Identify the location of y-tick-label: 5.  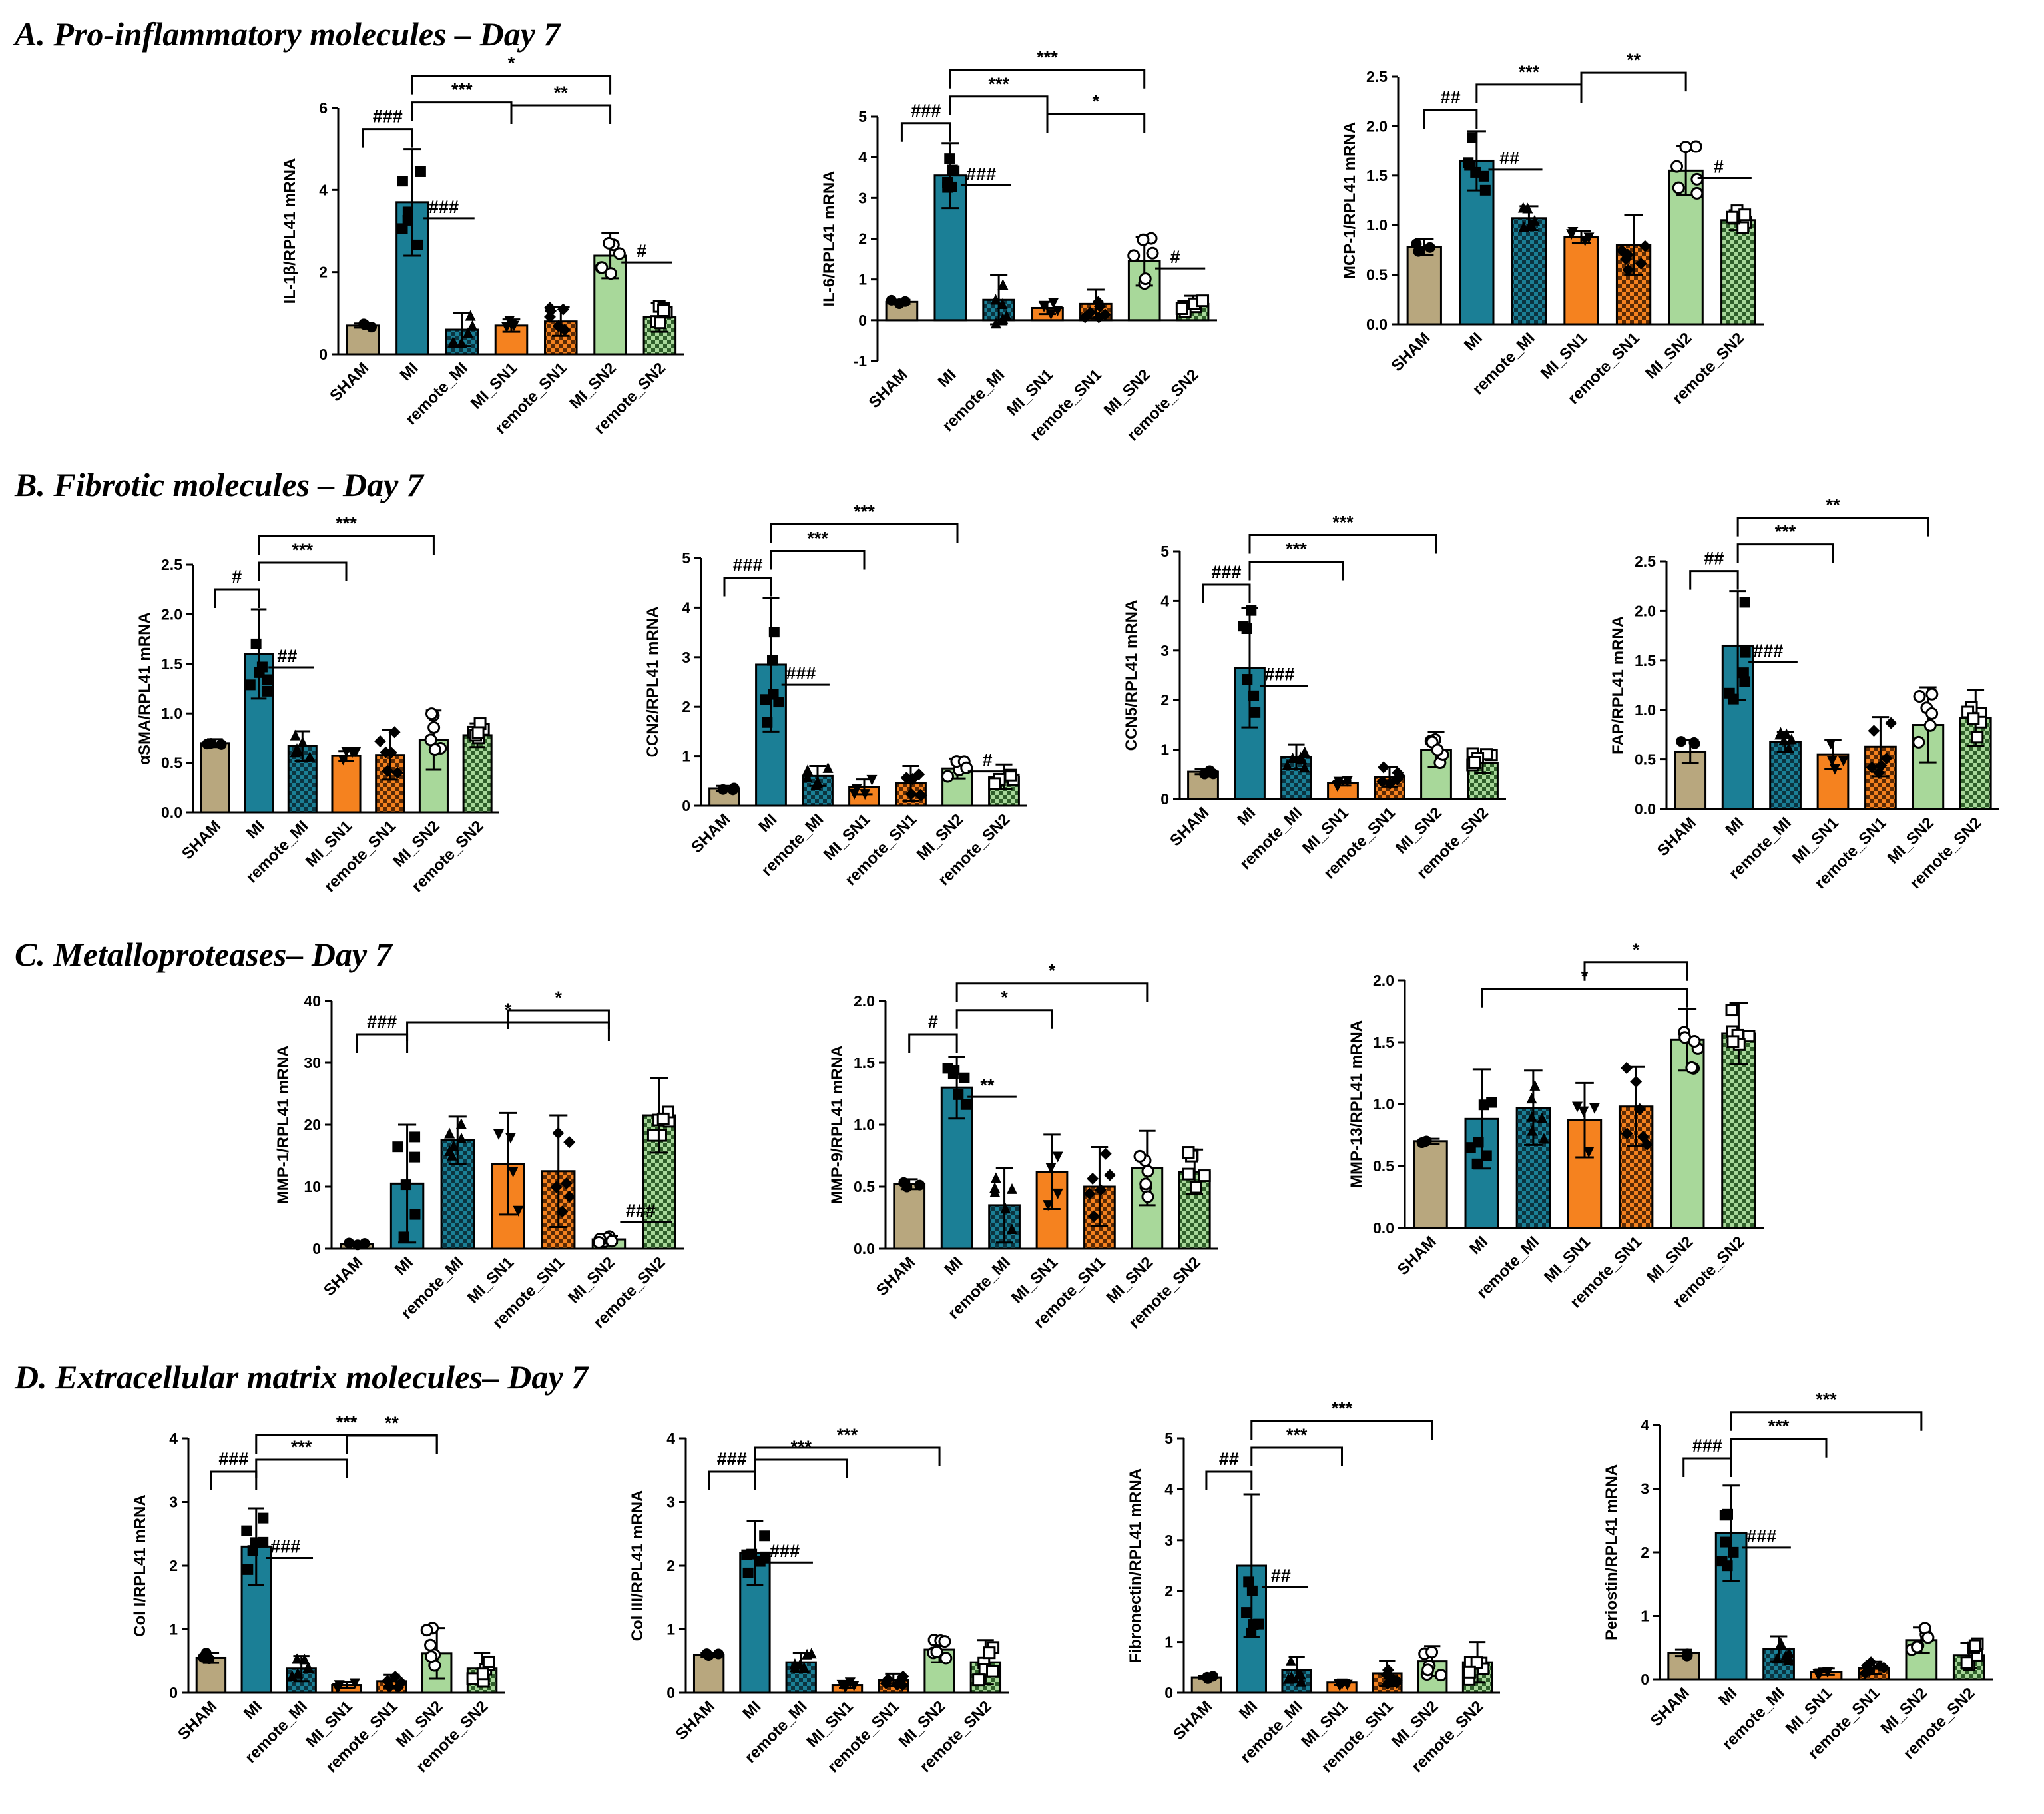
(686, 558).